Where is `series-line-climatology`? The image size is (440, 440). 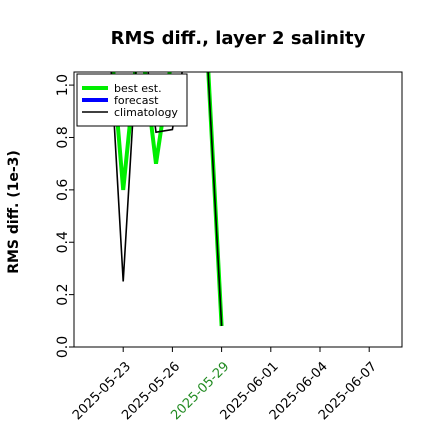 series-line-climatology is located at coordinates (166, 199).